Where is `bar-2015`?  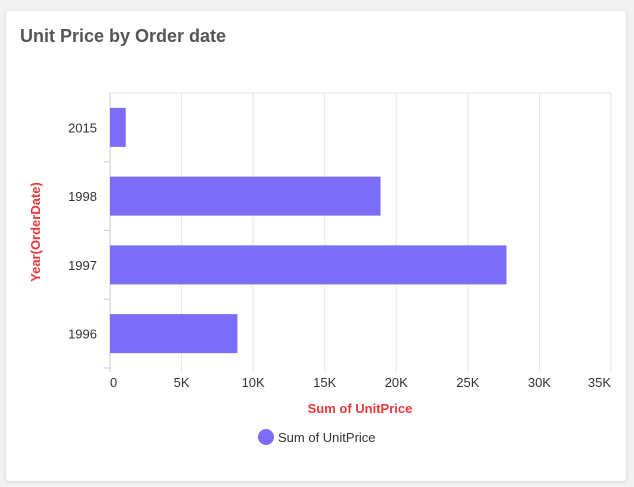
bar-2015 is located at coordinates (118, 127).